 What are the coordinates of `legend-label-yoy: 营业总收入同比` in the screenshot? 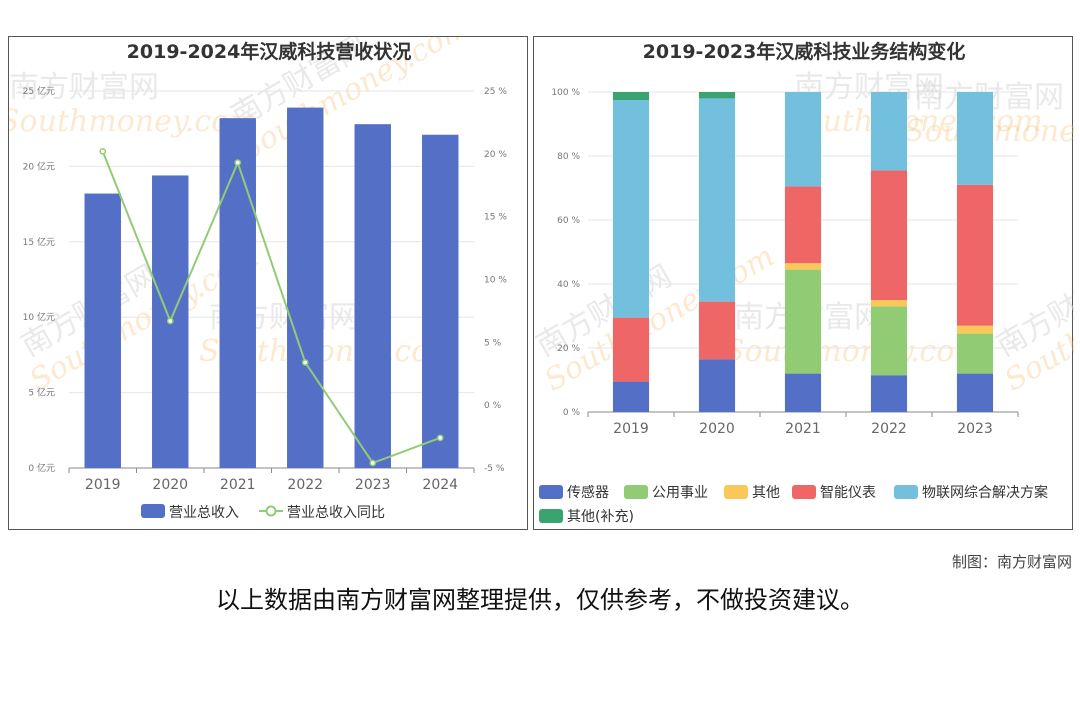 It's located at (336, 513).